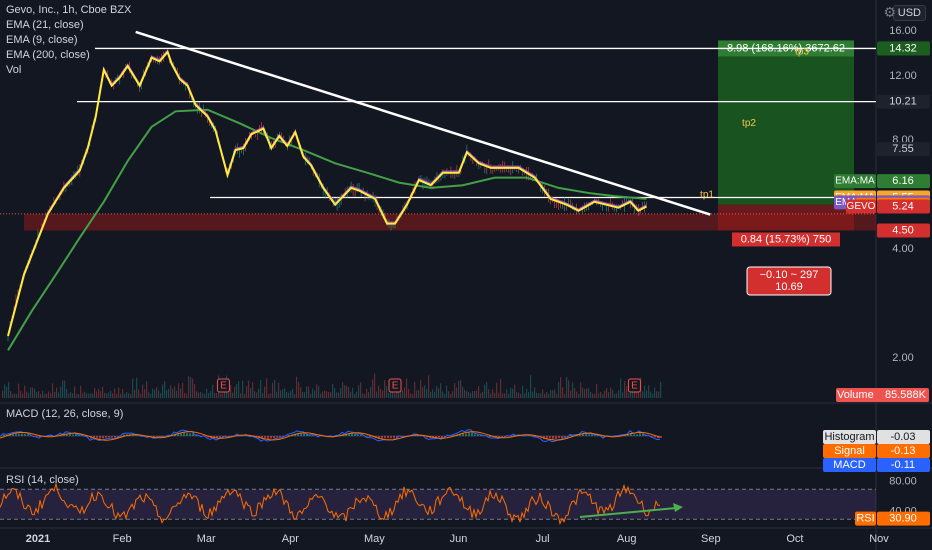 This screenshot has width=932, height=550. Describe the element at coordinates (902, 181) in the screenshot. I see `indicator-value-badge: 6.16` at that location.